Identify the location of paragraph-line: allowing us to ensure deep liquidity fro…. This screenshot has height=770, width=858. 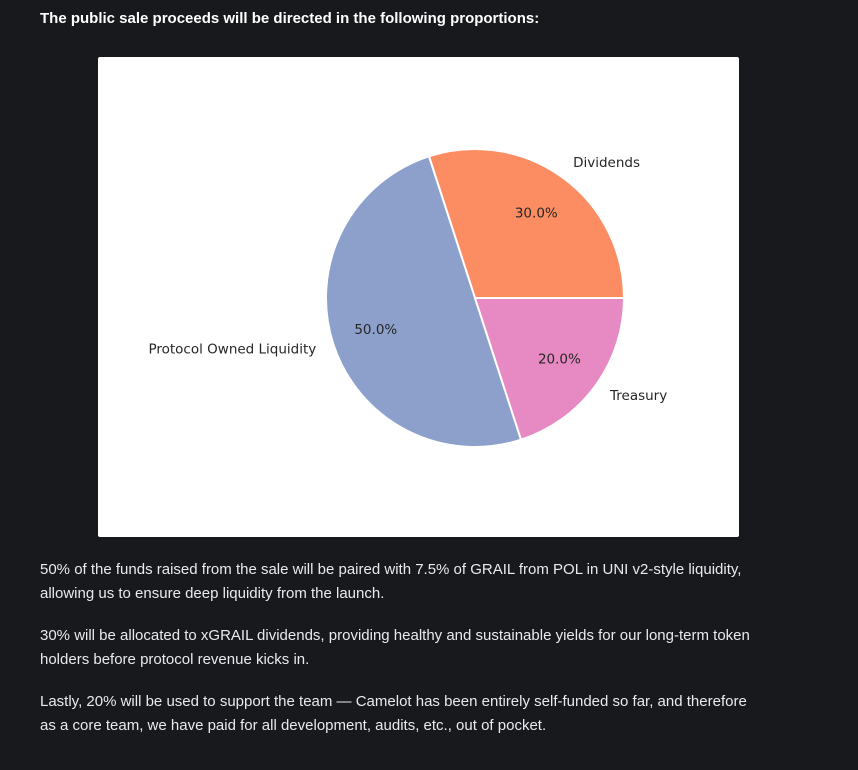
(212, 593).